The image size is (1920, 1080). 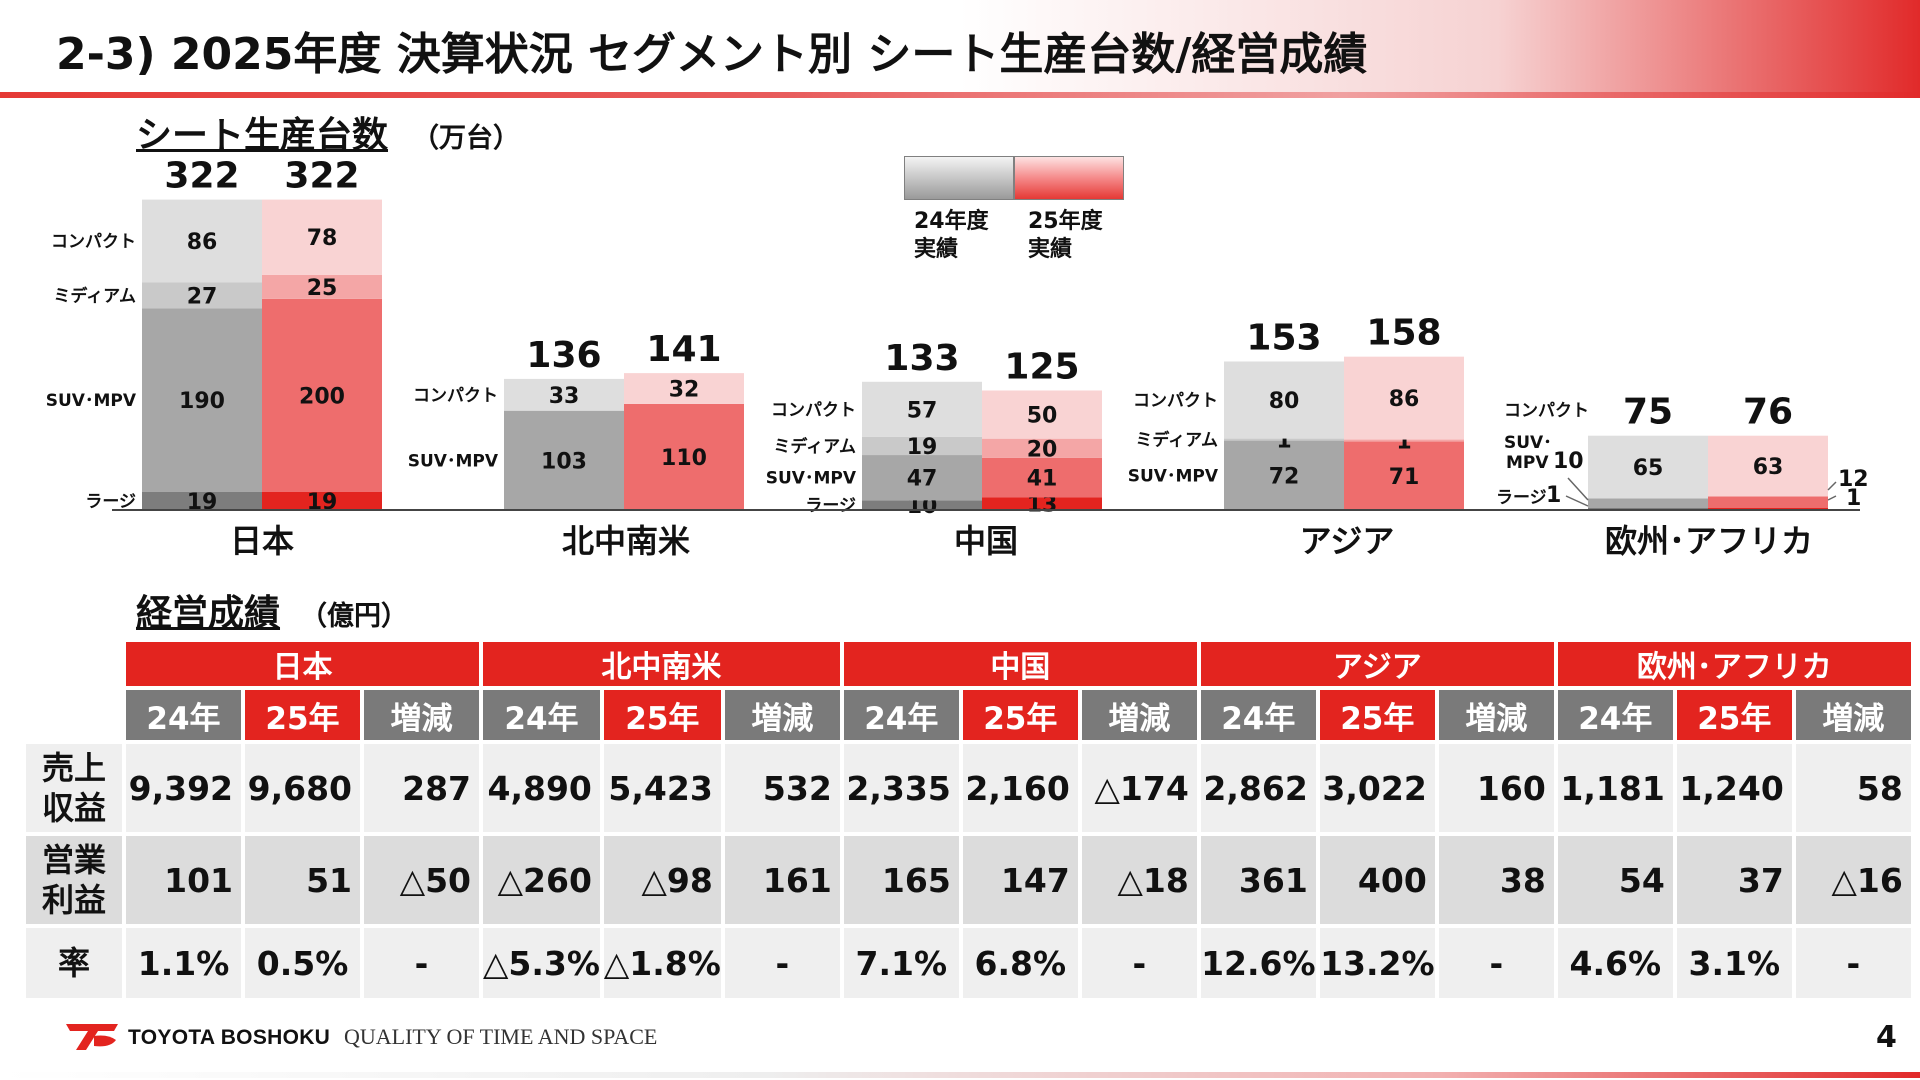 I want to click on table-cell: 12.6%, so click(x=1258, y=963).